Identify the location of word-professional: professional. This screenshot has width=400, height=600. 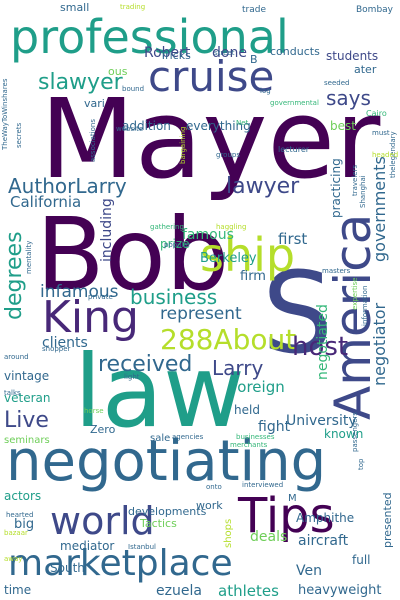
(149, 37).